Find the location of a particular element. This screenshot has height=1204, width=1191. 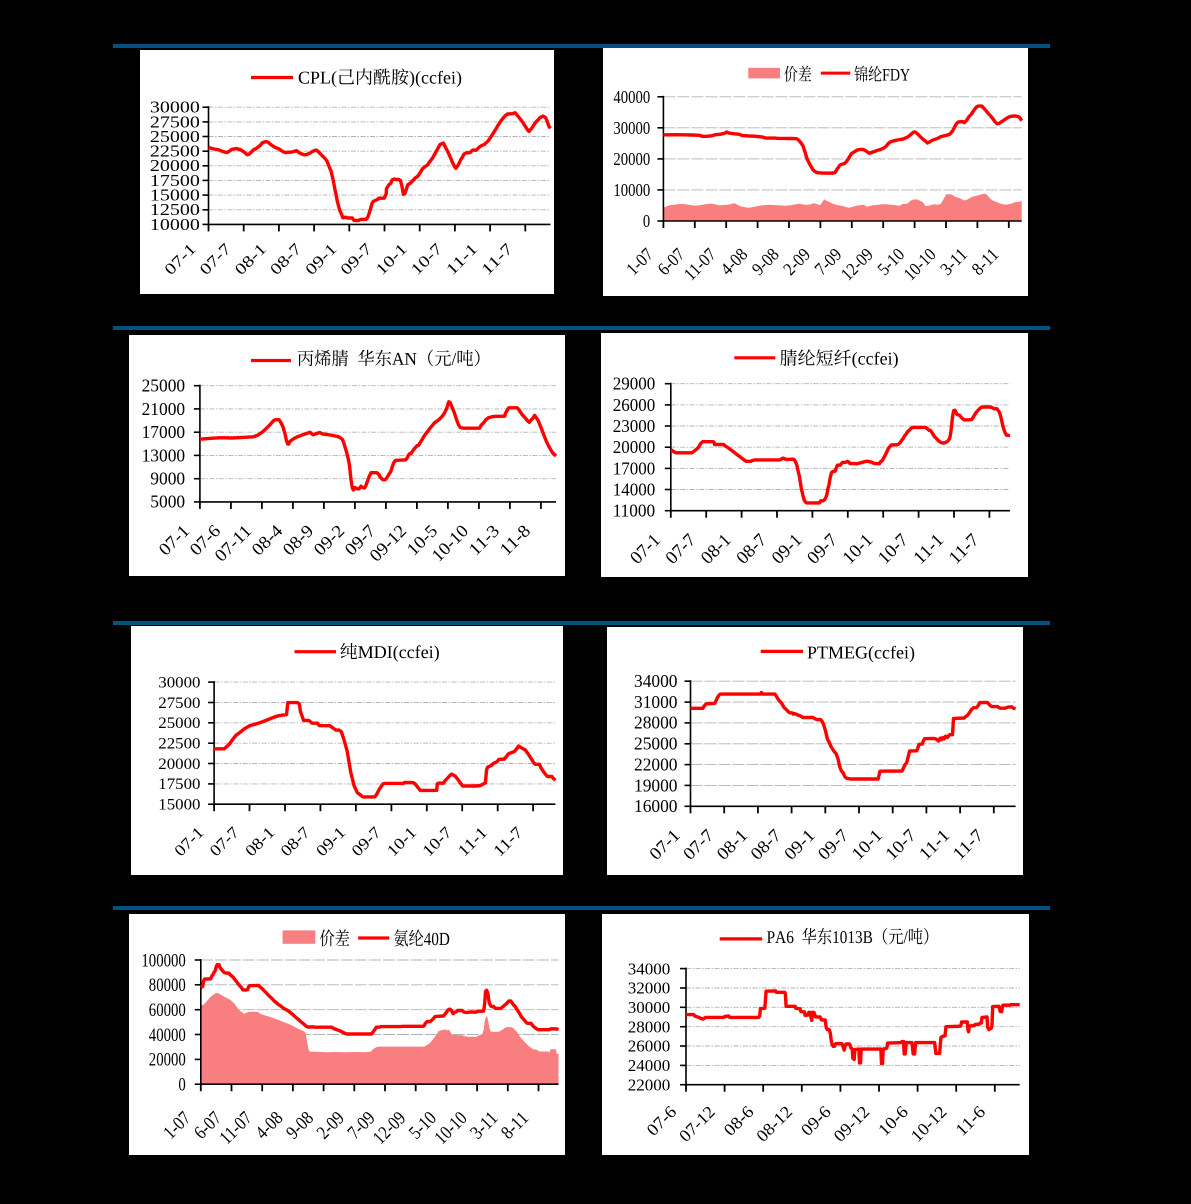

svg-text: 14000 is located at coordinates (634, 490).